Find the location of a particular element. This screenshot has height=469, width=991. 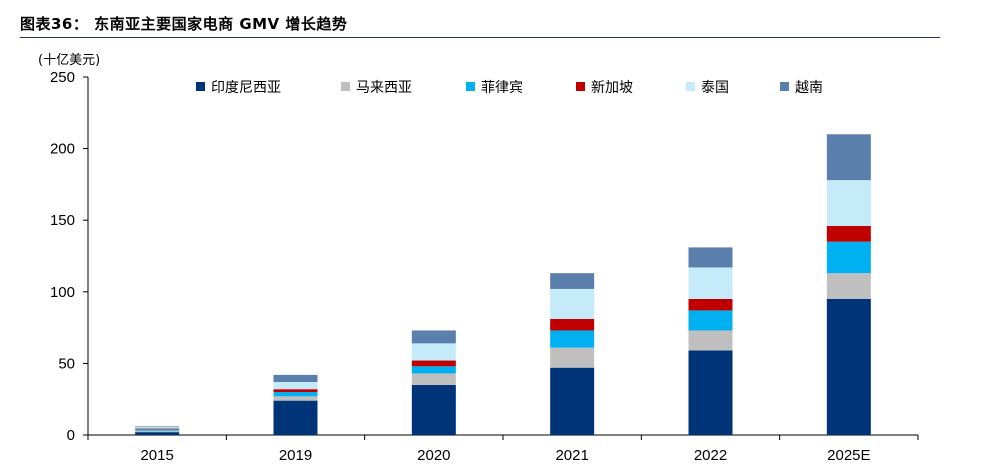

x-tick-label: 2022 is located at coordinates (710, 455).